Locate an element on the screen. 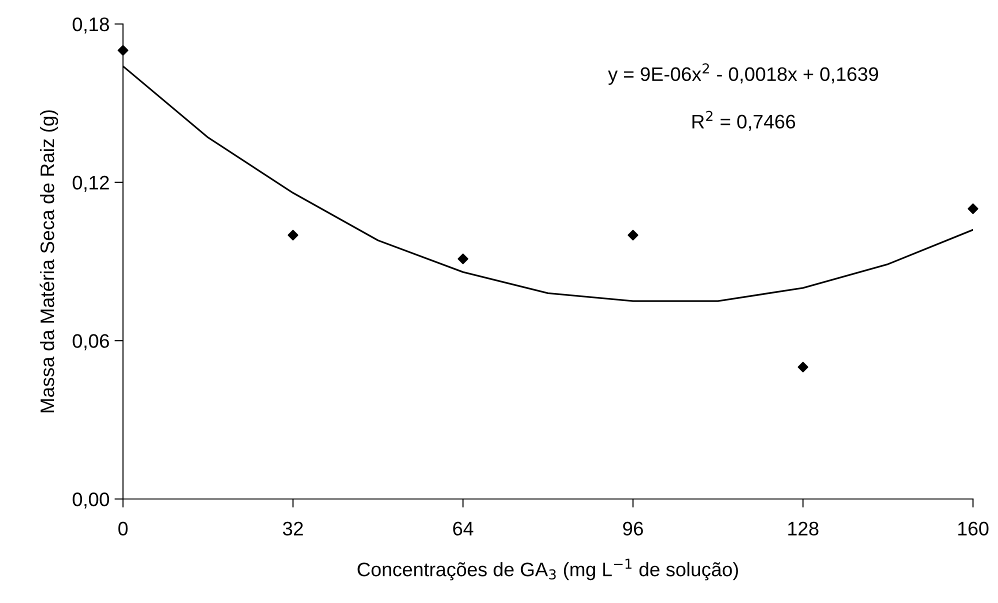  x-tick-label: 64 is located at coordinates (463, 529).